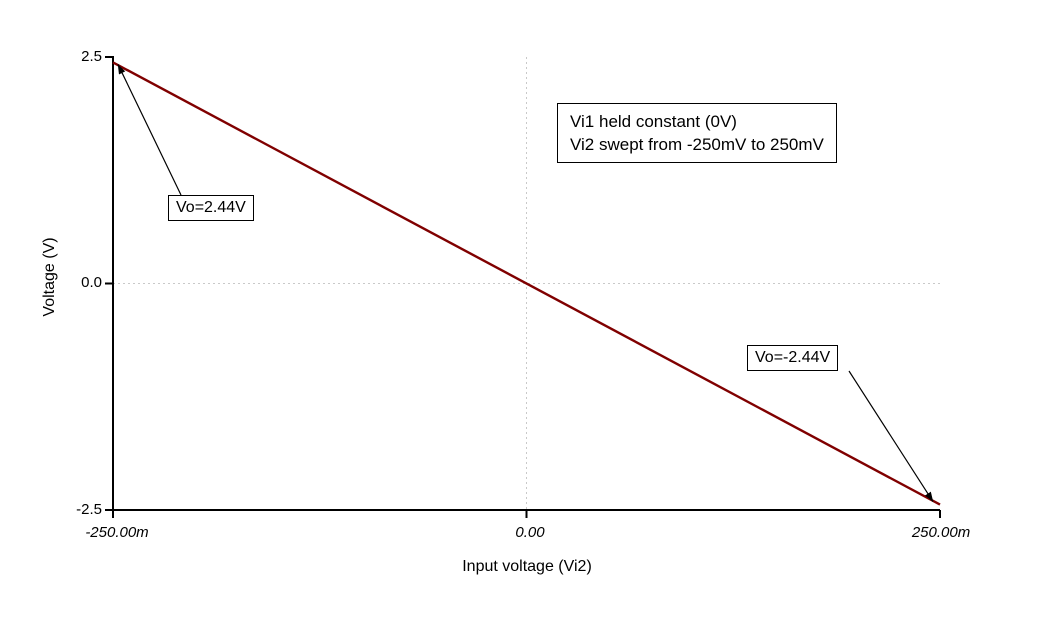  I want to click on y-tick-label: 2.5, so click(91, 56).